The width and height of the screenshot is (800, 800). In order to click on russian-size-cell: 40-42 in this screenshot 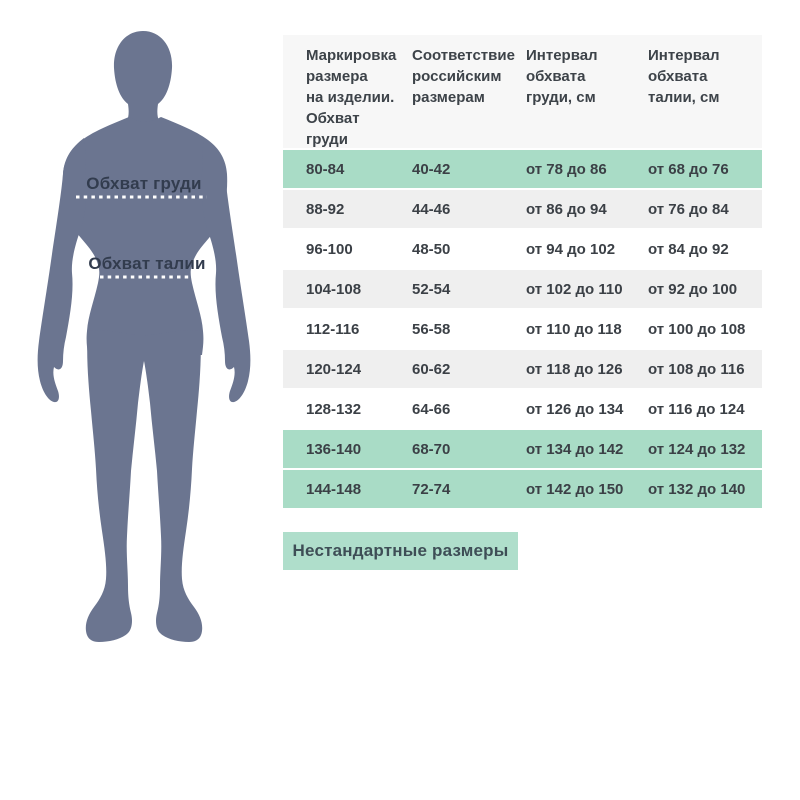, I will do `click(431, 169)`.